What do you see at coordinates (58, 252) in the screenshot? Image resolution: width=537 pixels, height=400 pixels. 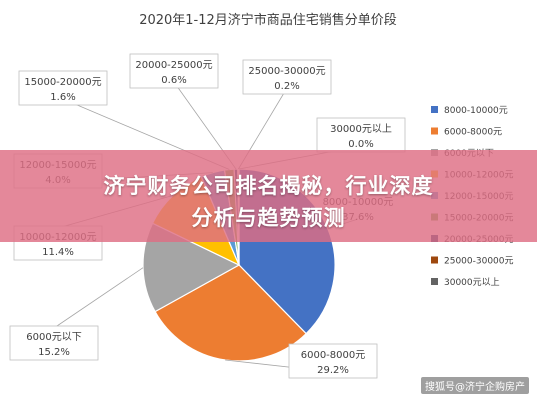 I see `data-label-value-10000-12000: 11.4%` at bounding box center [58, 252].